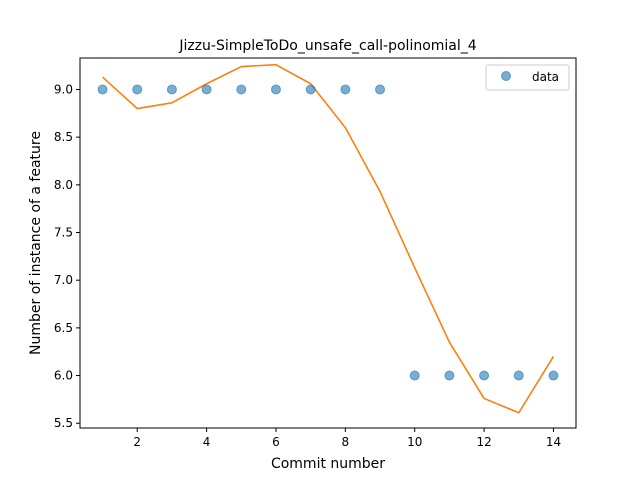 Image resolution: width=640 pixels, height=480 pixels. What do you see at coordinates (545, 77) in the screenshot?
I see `legend-label-data: data` at bounding box center [545, 77].